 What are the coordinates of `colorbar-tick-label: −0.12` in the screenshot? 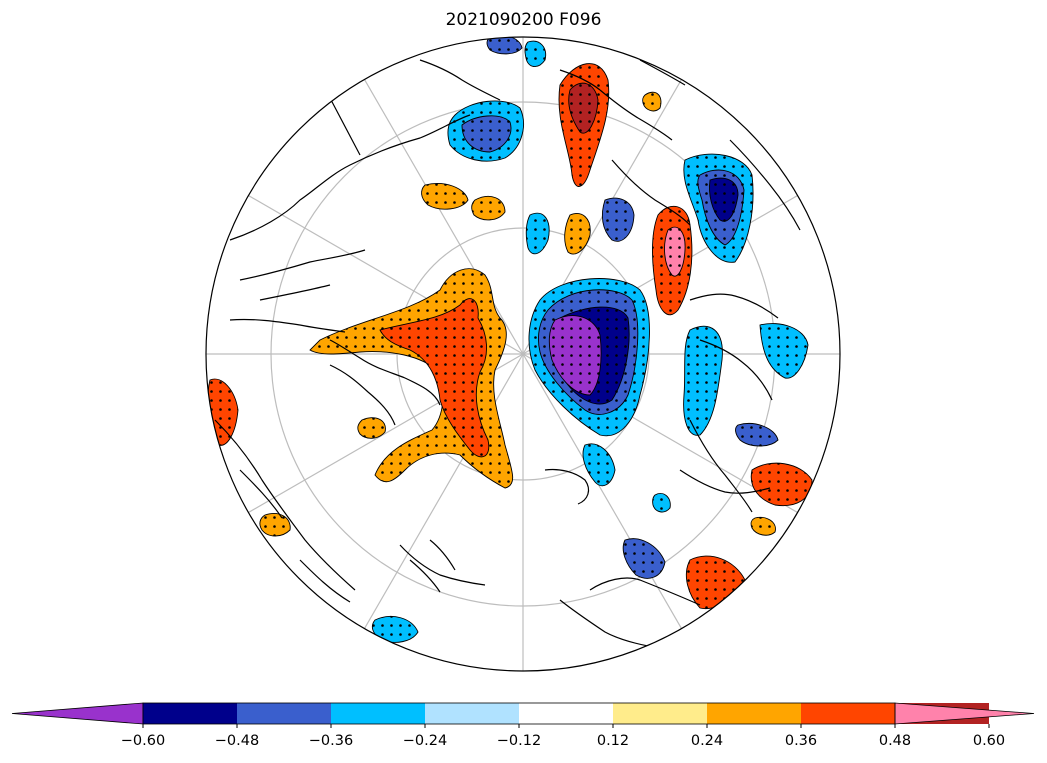 It's located at (519, 741).